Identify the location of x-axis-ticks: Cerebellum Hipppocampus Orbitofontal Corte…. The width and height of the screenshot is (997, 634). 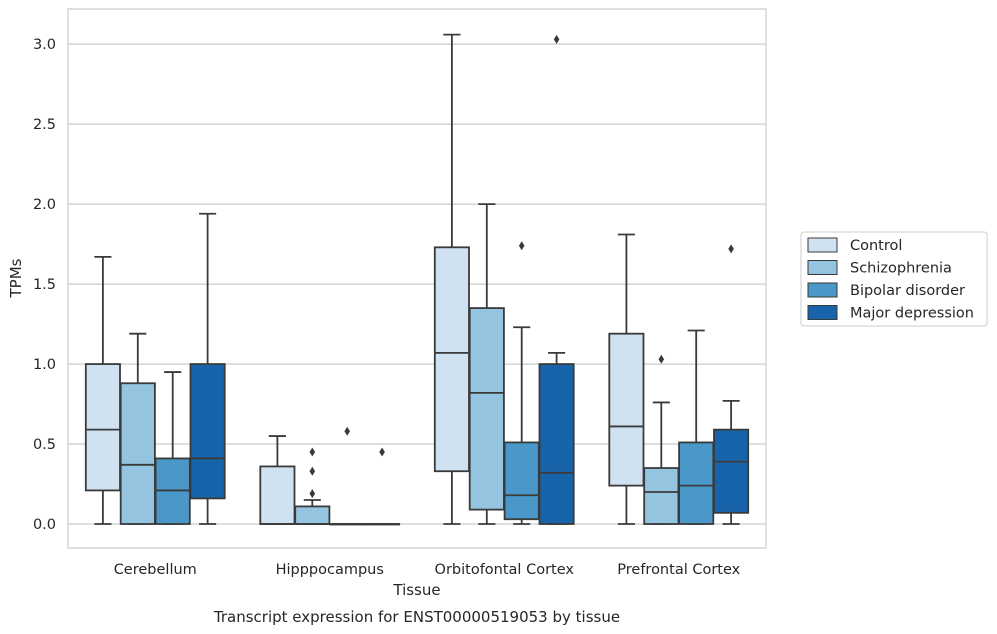
(427, 570).